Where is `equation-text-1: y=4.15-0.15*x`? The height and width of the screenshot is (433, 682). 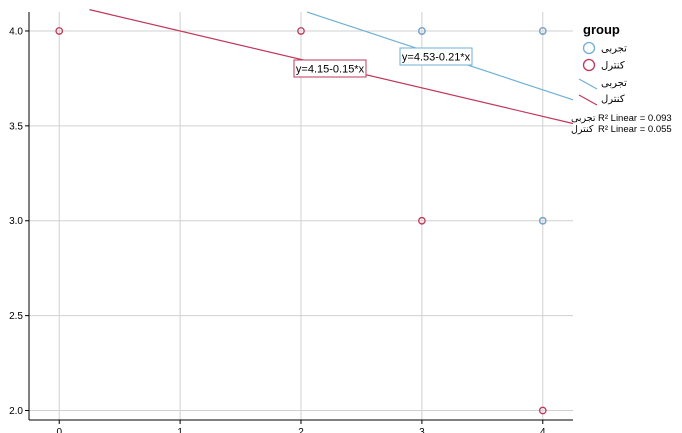 equation-text-1: y=4.15-0.15*x is located at coordinates (330, 70).